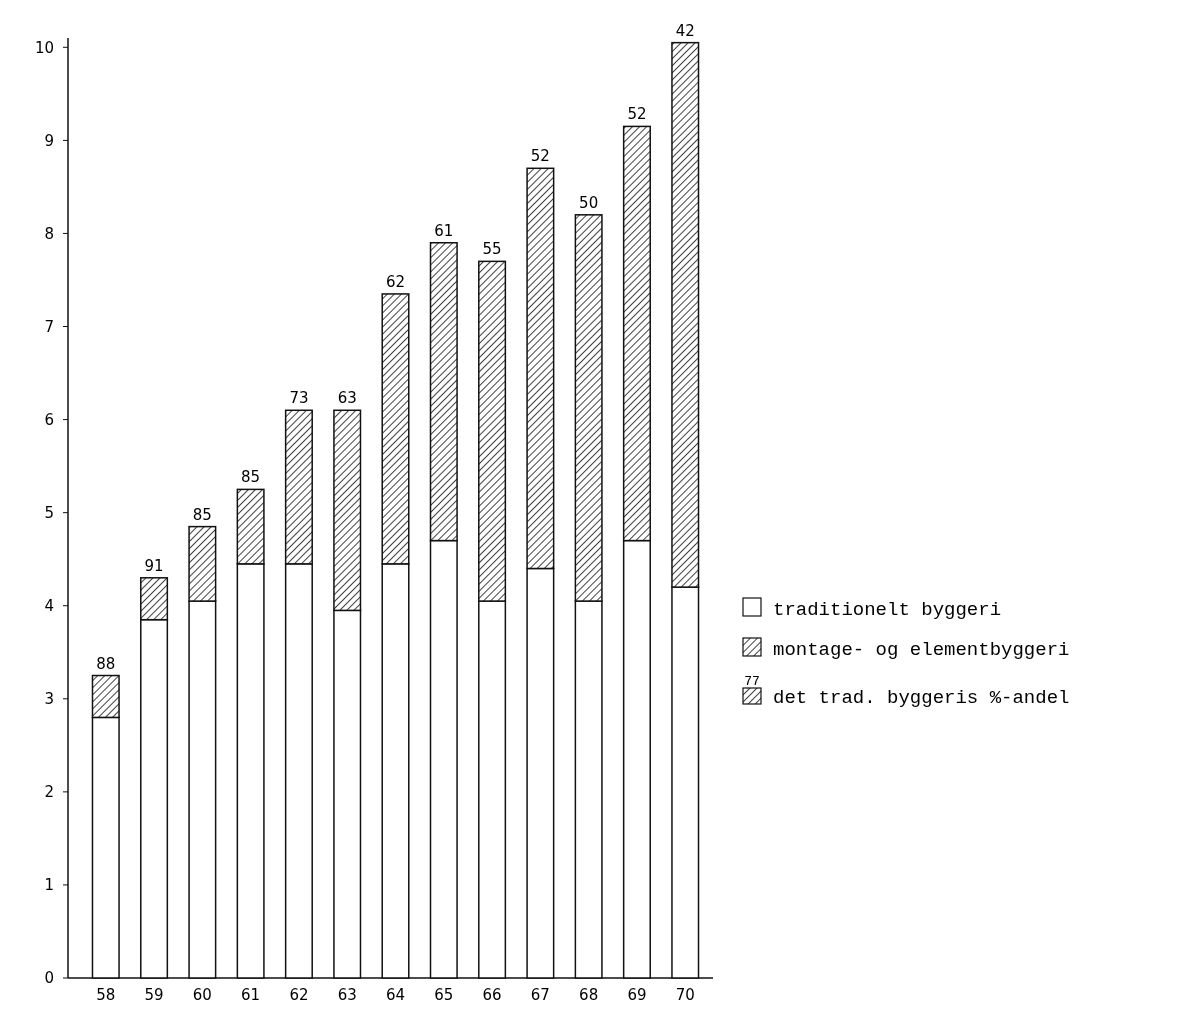 This screenshot has height=1016, width=1201. What do you see at coordinates (49, 605) in the screenshot?
I see `y-tick-label: 4` at bounding box center [49, 605].